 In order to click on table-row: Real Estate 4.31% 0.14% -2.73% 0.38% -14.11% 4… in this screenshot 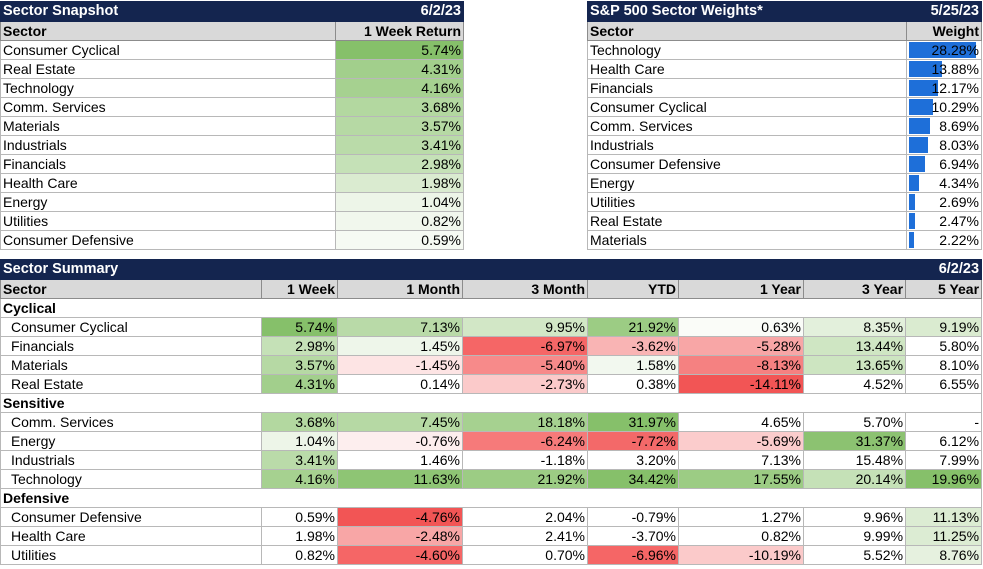, I will do `click(491, 384)`.